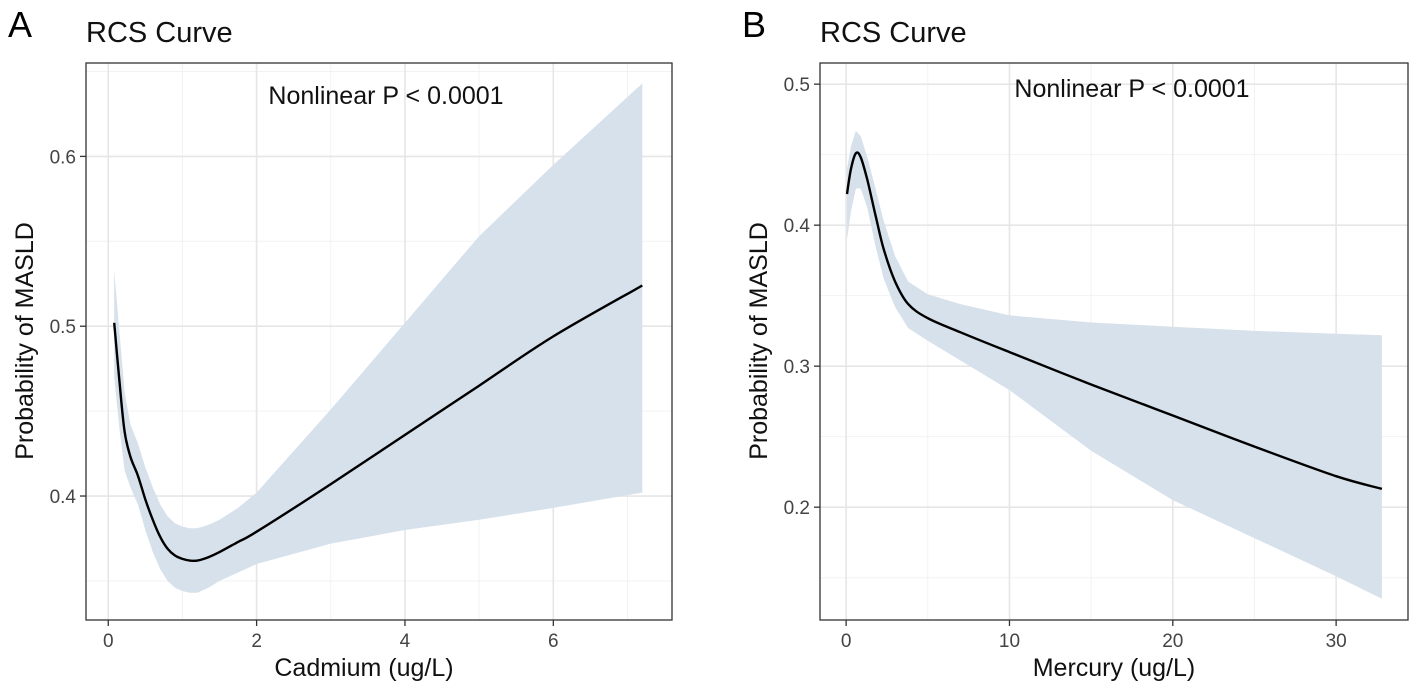 This screenshot has height=691, width=1418. Describe the element at coordinates (25, 341) in the screenshot. I see `y-axis-label-a: Probability of MASLD` at that location.